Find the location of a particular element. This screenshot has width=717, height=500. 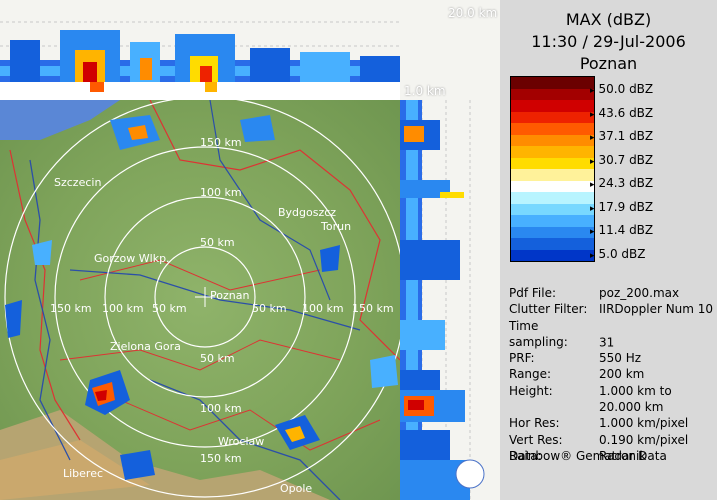

city-label-zielona-gora: Zielona Gora is located at coordinates (145, 346).